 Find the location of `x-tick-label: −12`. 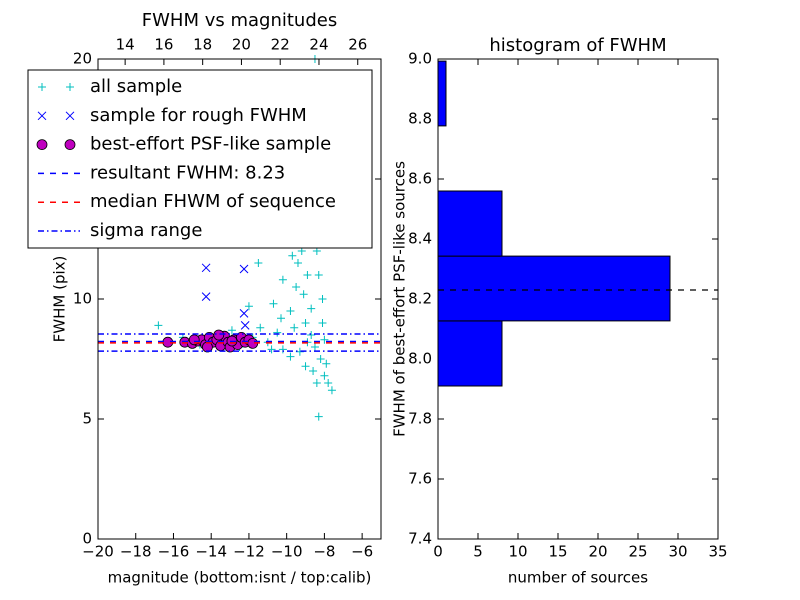

x-tick-label: −12 is located at coordinates (249, 552).